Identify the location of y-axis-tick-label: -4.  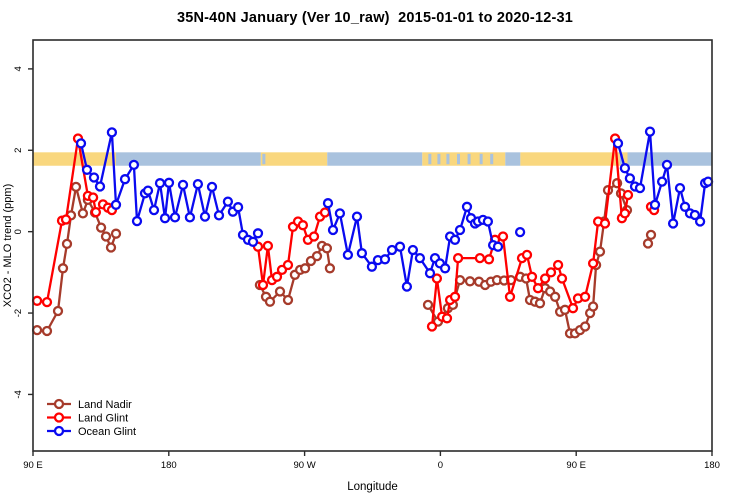
(18, 394).